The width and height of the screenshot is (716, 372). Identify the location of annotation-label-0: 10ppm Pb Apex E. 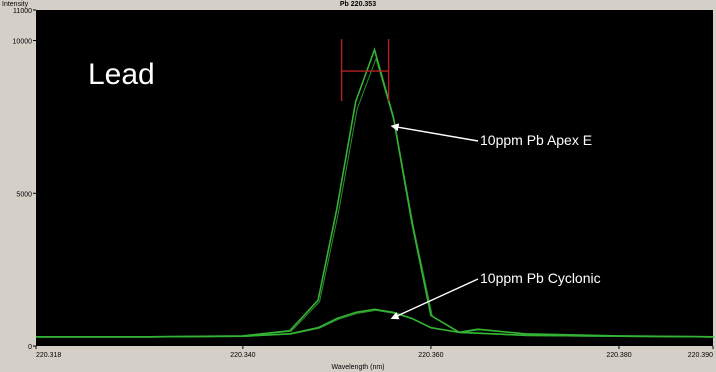
(536, 140).